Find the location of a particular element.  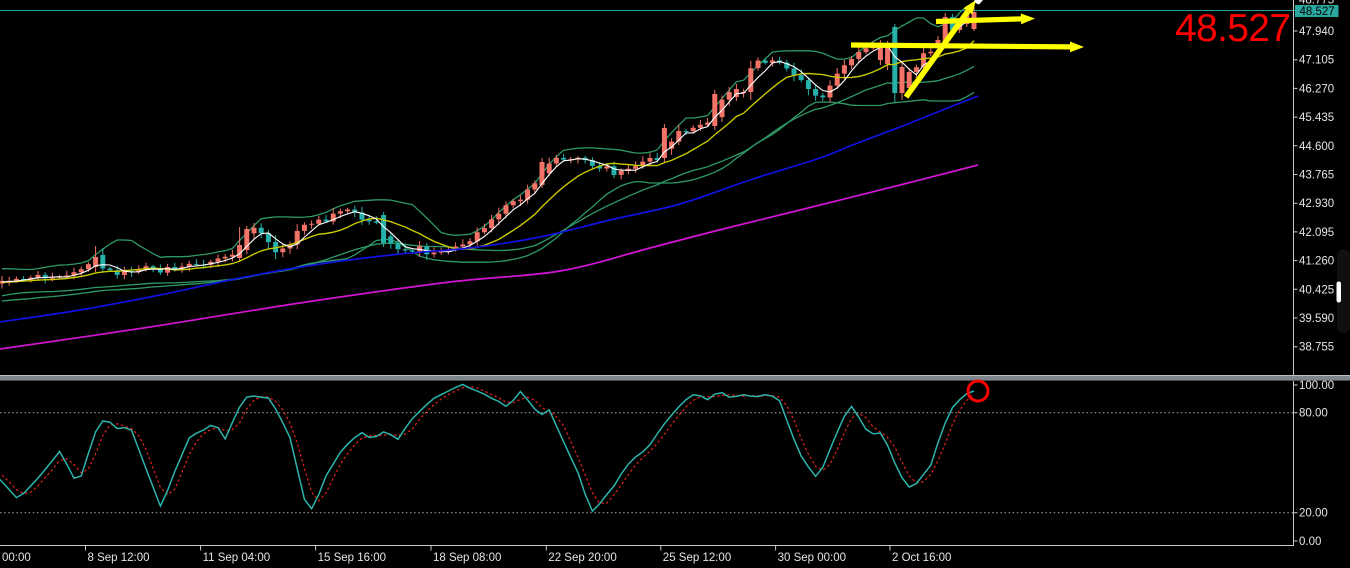

svg-text: 22 Sep 20:00 is located at coordinates (582, 558).